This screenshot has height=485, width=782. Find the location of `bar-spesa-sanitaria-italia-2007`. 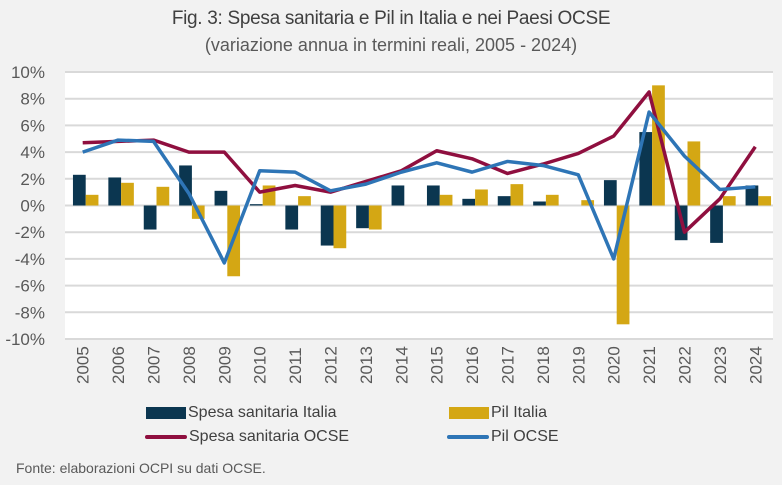

bar-spesa-sanitaria-italia-2007 is located at coordinates (150, 217).